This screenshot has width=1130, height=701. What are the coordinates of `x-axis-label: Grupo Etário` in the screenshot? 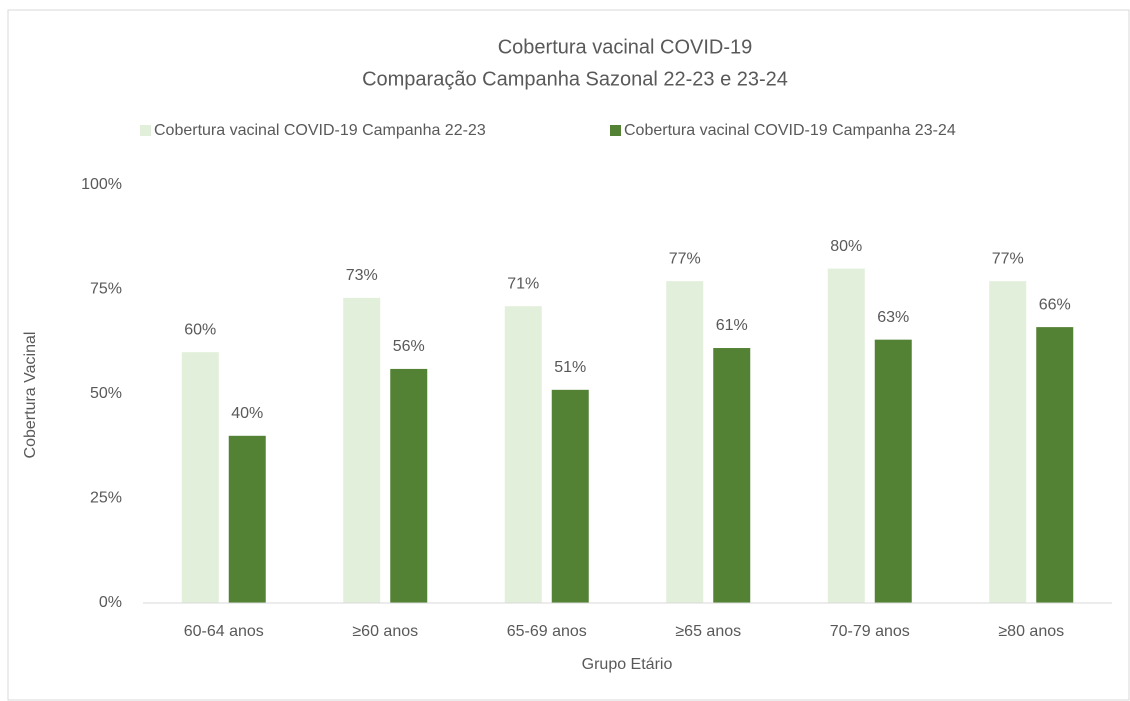 It's located at (627, 664).